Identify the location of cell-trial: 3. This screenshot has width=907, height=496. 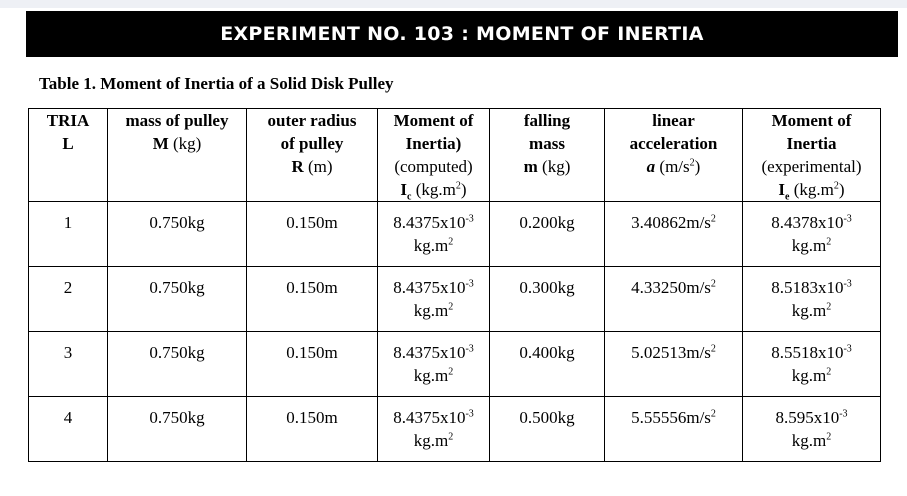
(68, 364).